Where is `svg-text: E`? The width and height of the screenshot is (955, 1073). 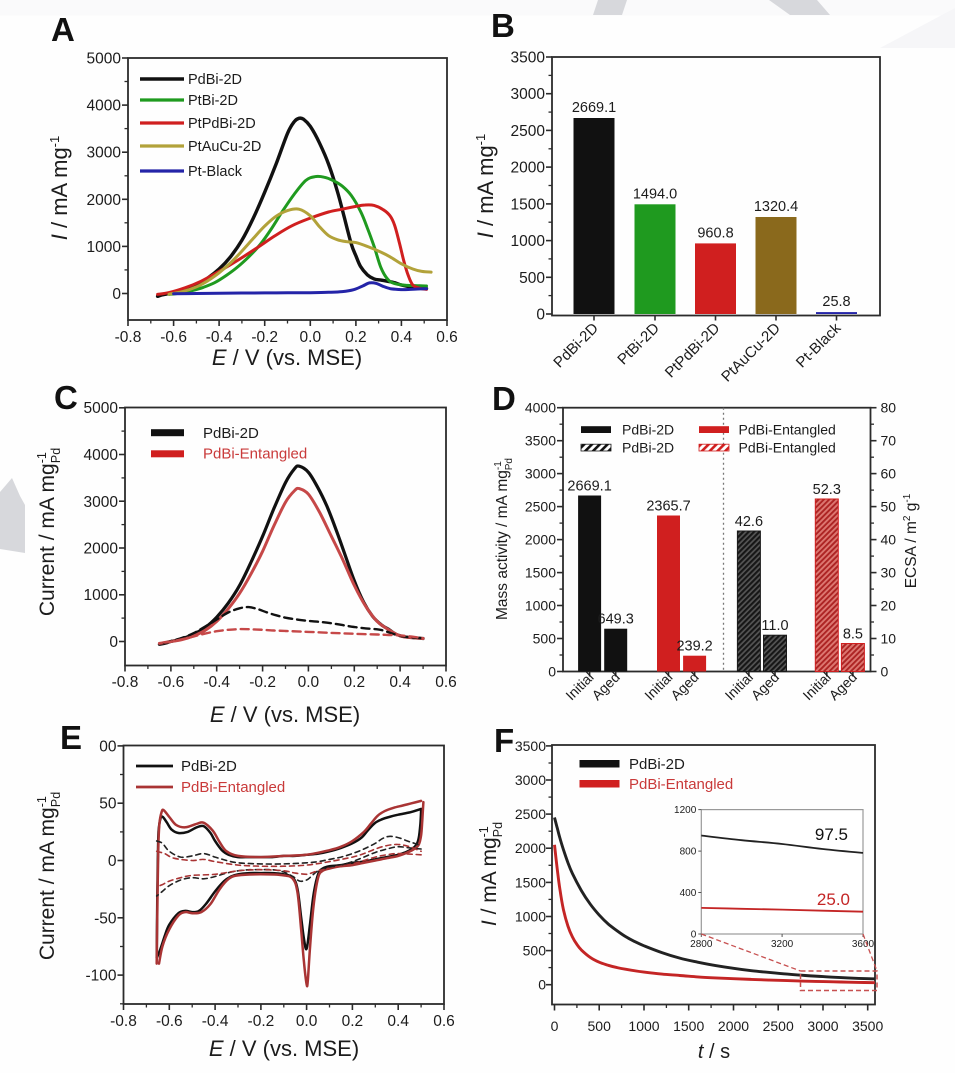
svg-text: E is located at coordinates (71, 737).